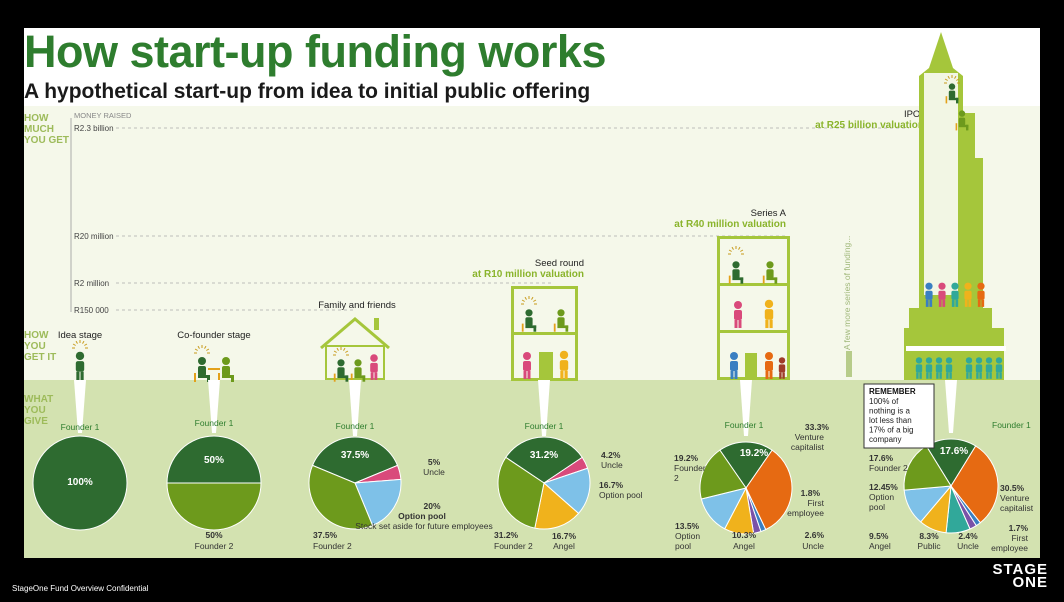  What do you see at coordinates (213, 335) in the screenshot?
I see `stage-title: Co-founder stage` at bounding box center [213, 335].